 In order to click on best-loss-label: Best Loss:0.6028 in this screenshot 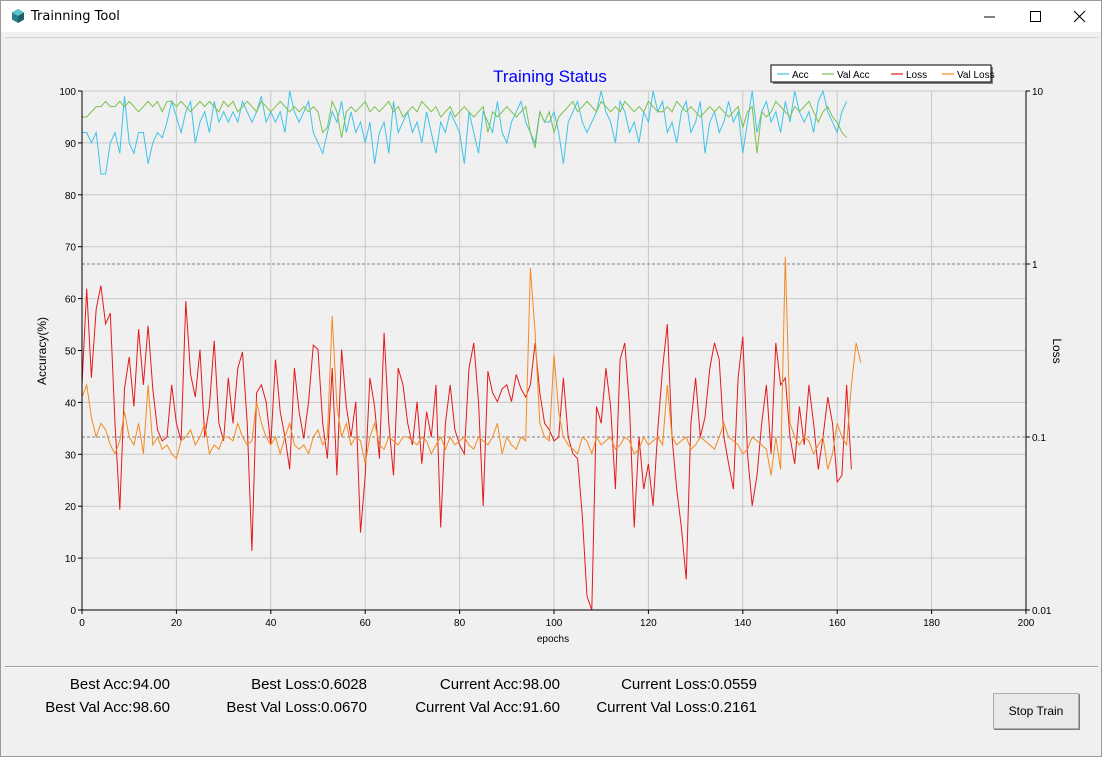, I will do `click(309, 684)`.